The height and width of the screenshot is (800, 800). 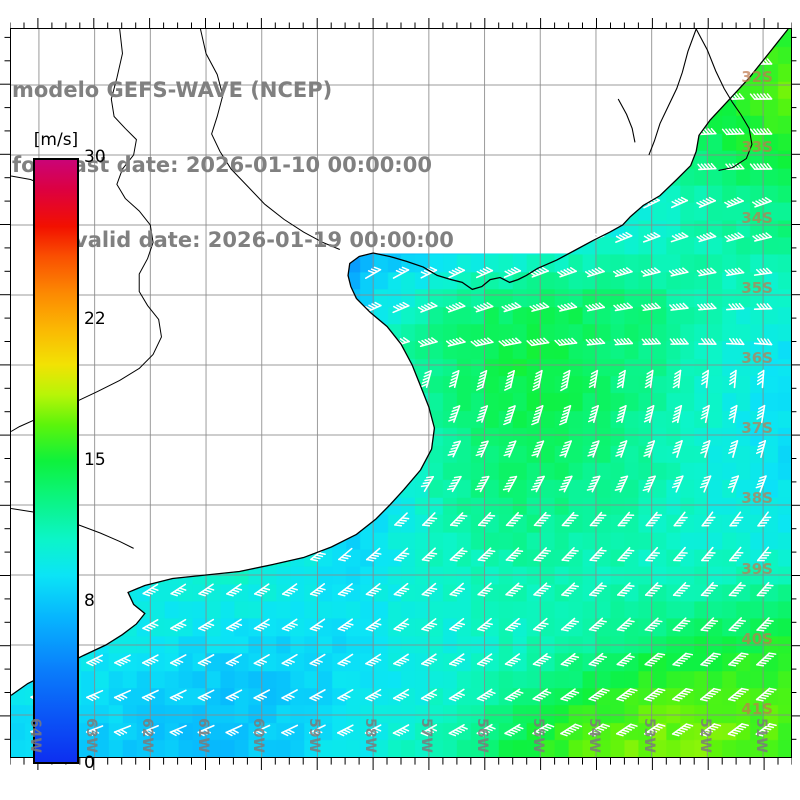 What do you see at coordinates (90, 735) in the screenshot?
I see `longitude-label: 63W` at bounding box center [90, 735].